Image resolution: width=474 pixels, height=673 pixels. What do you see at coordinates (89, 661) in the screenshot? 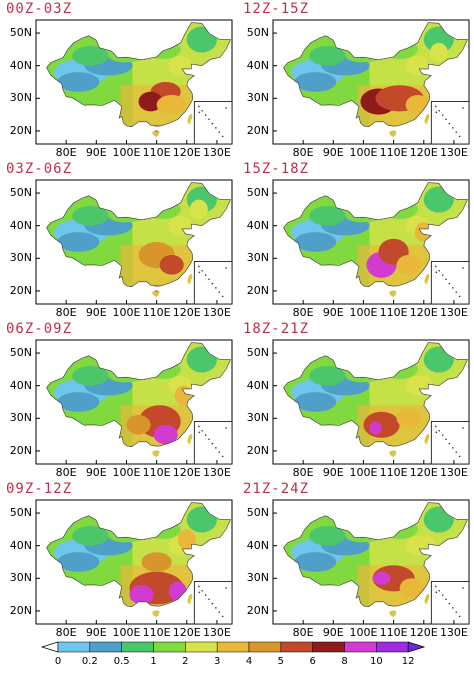
I see `colorbar-tick-label: 0.2` at bounding box center [89, 661].